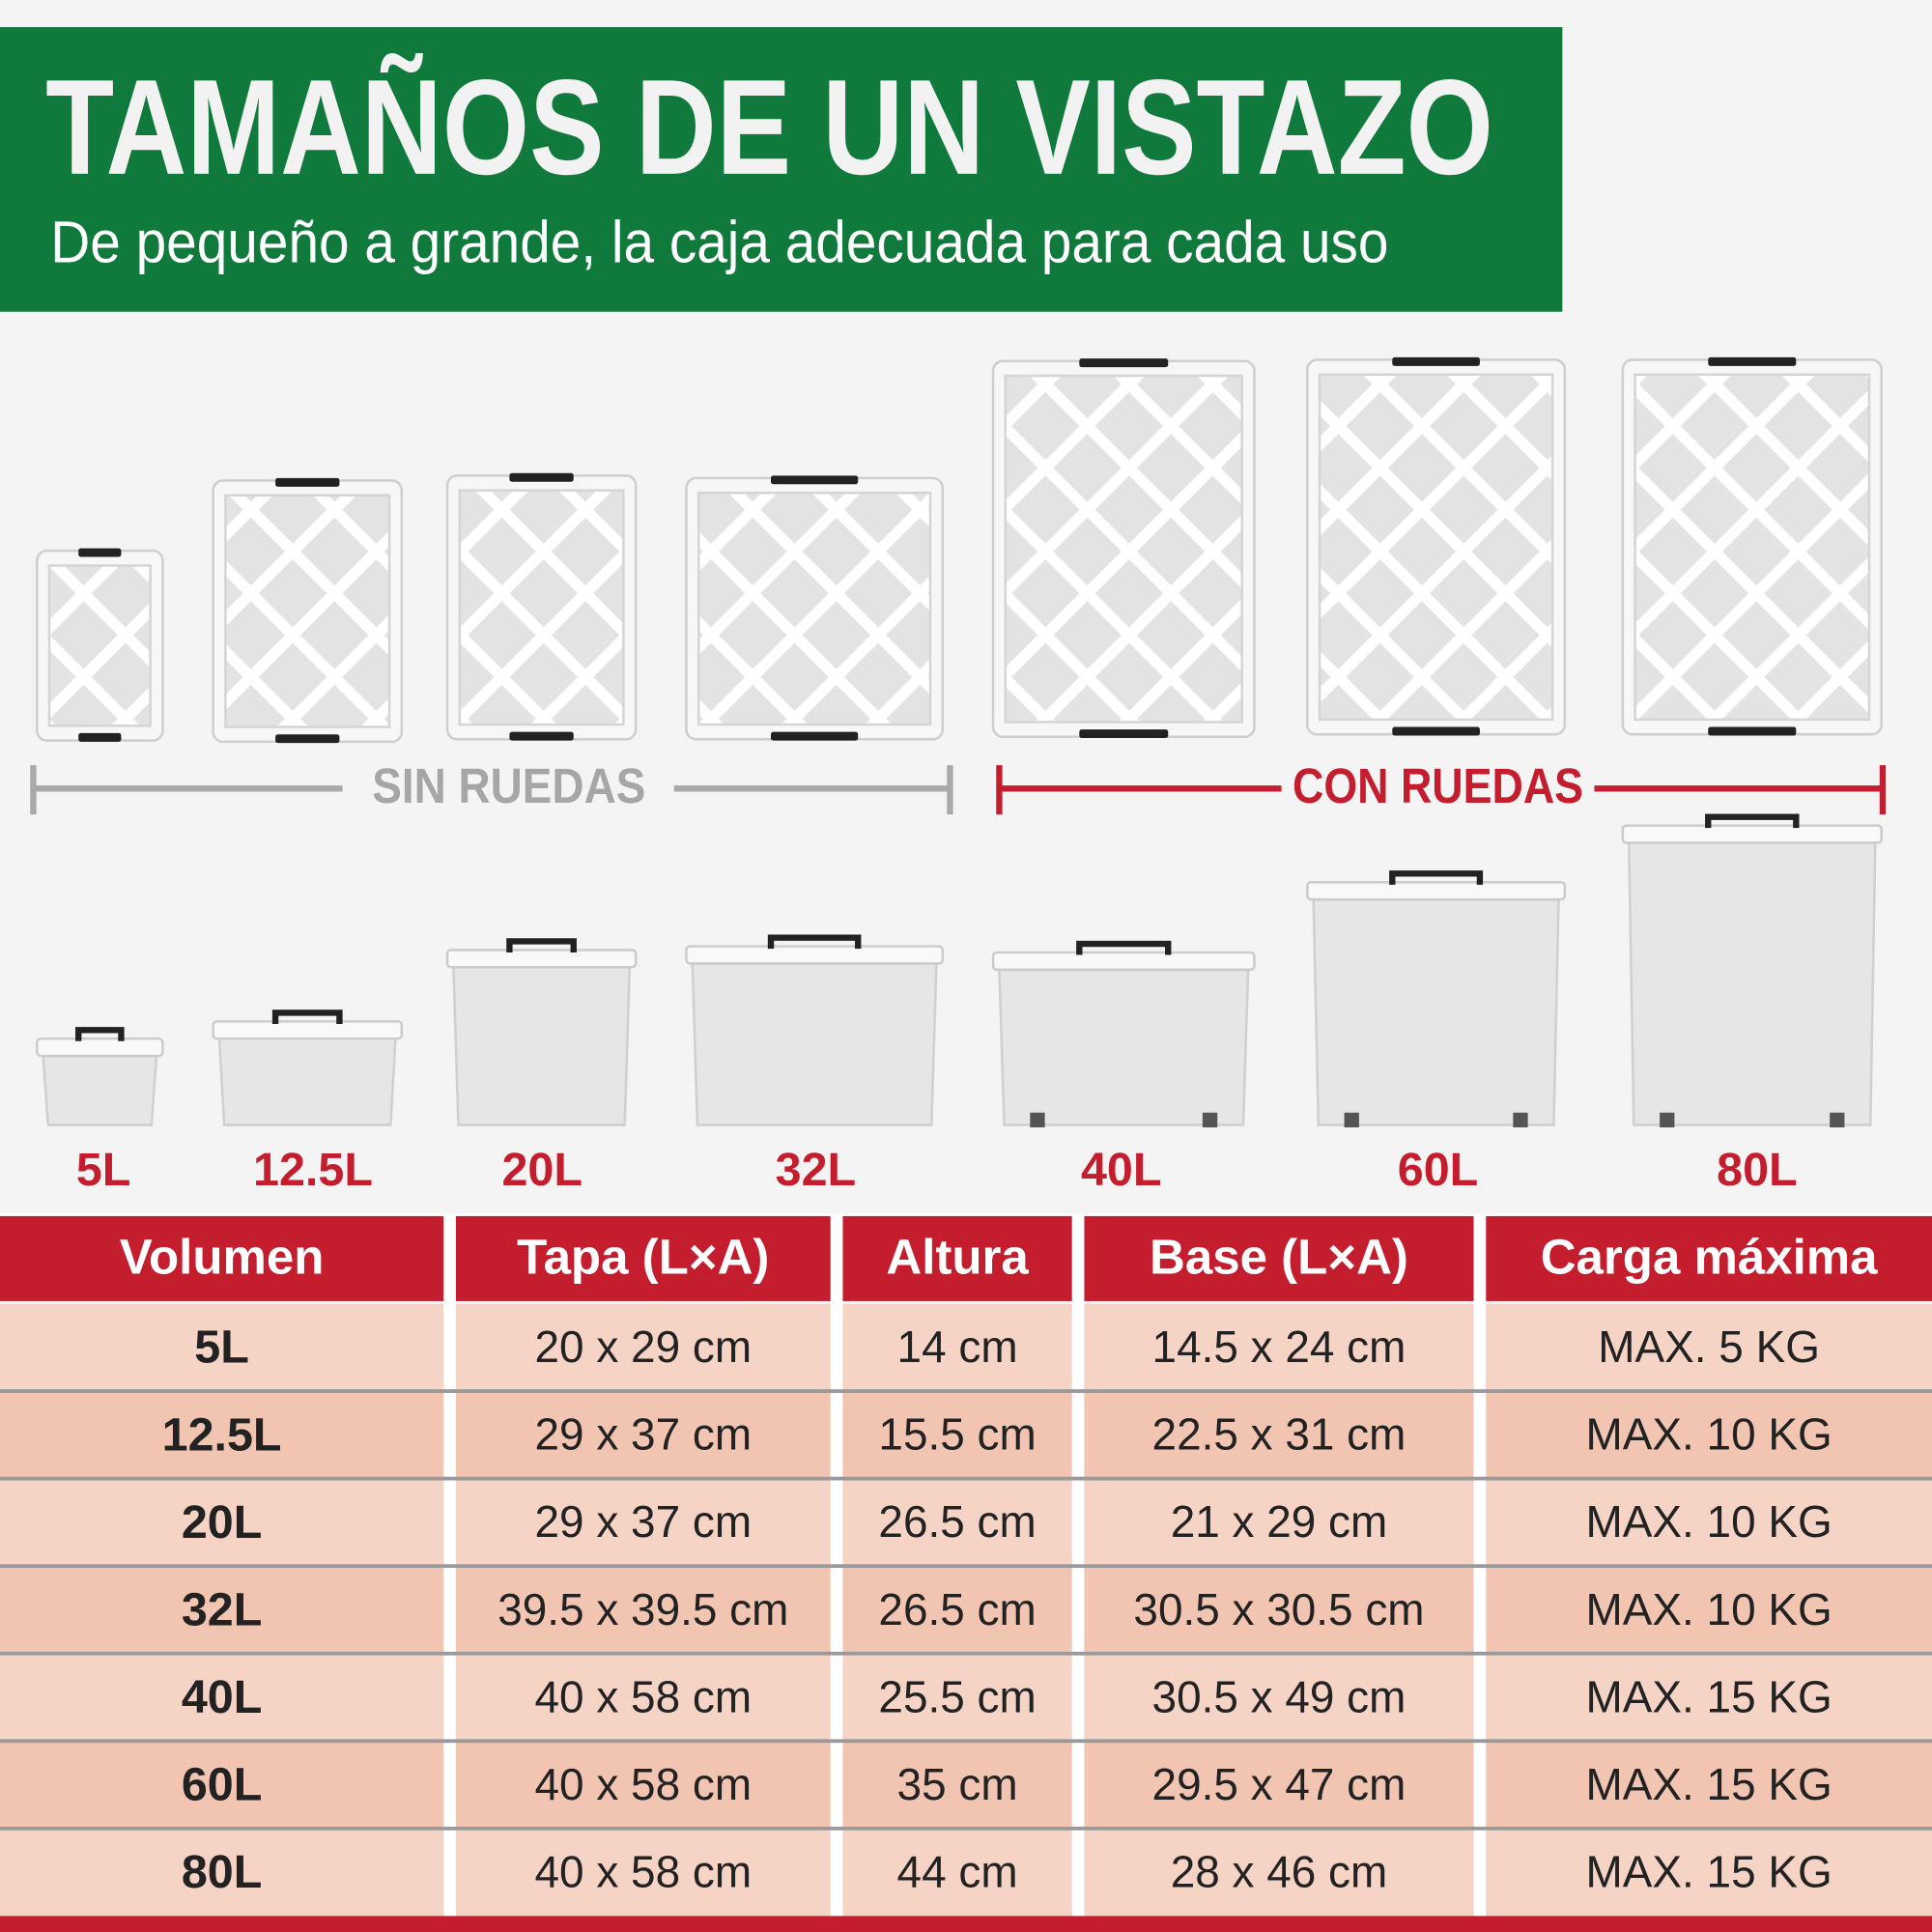 Image resolution: width=1932 pixels, height=1932 pixels. I want to click on cell-text: 39.5 x 39.5 cm, so click(642, 1609).